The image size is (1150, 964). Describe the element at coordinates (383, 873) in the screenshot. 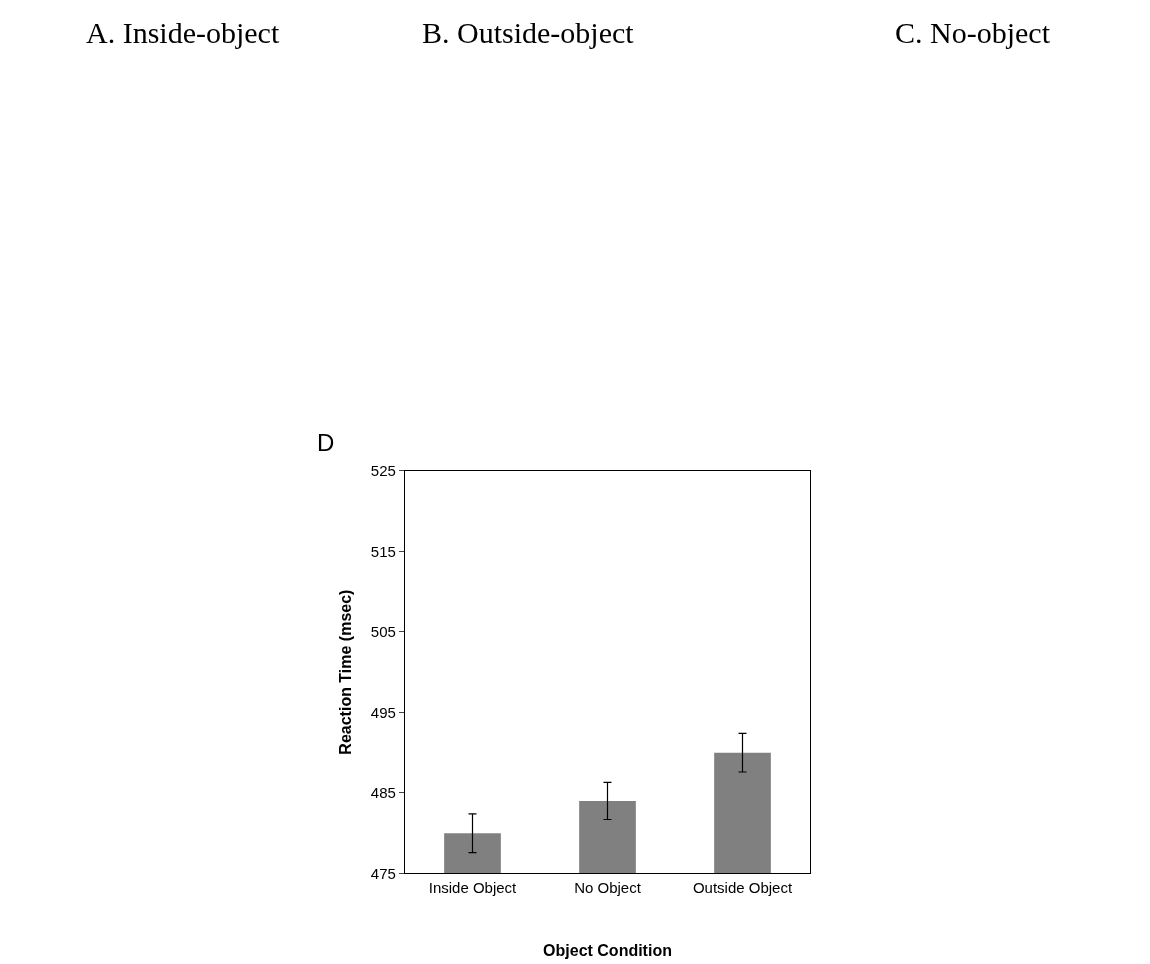

I see `y-tick-label: 475` at that location.